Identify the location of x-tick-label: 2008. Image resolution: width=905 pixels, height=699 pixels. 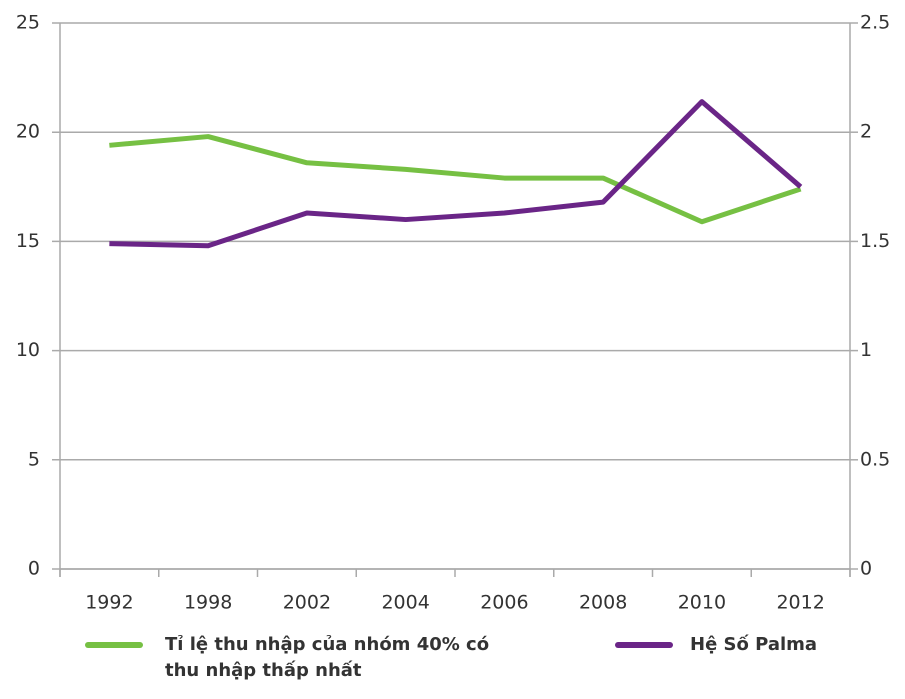
(603, 603).